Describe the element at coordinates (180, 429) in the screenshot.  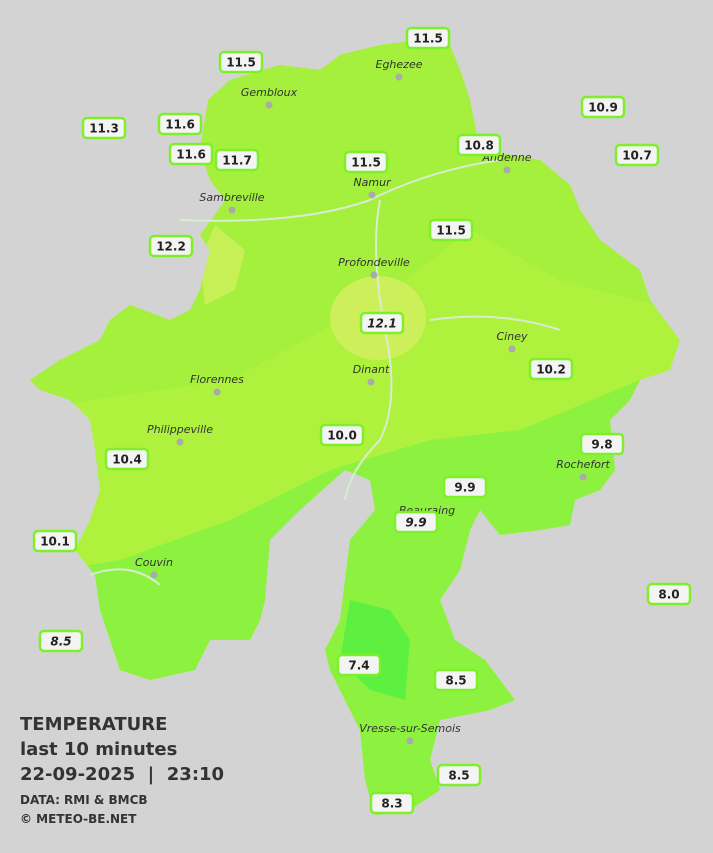
I see `place-label: Philippeville` at that location.